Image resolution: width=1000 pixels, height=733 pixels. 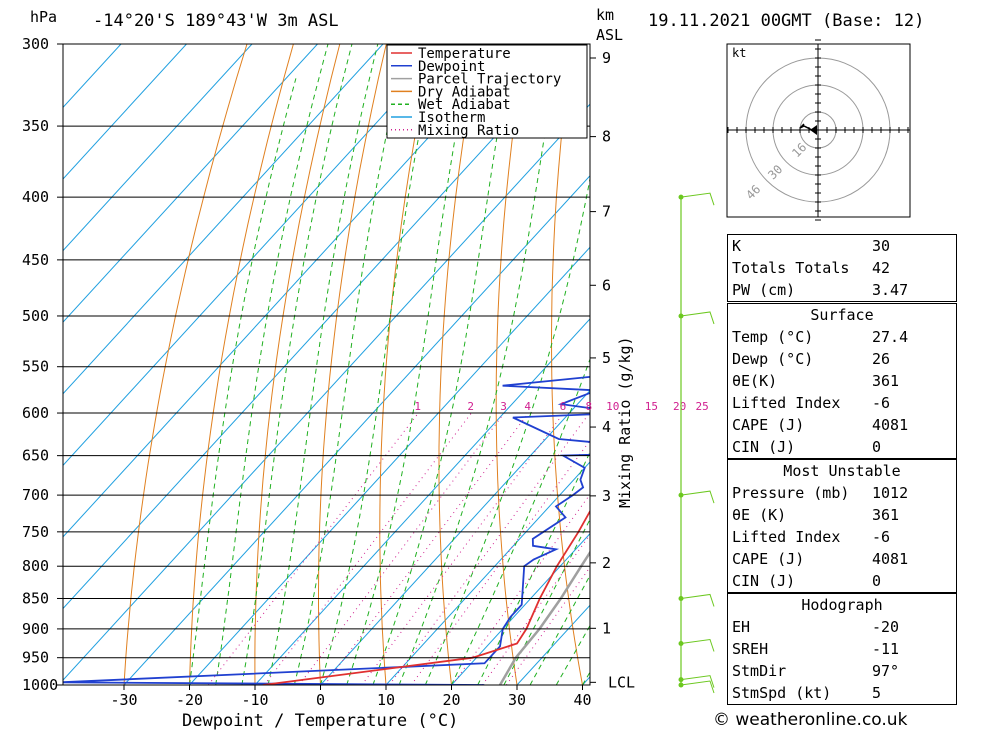 What do you see at coordinates (386, 700) in the screenshot?
I see `temp-tick-label: 10` at bounding box center [386, 700].